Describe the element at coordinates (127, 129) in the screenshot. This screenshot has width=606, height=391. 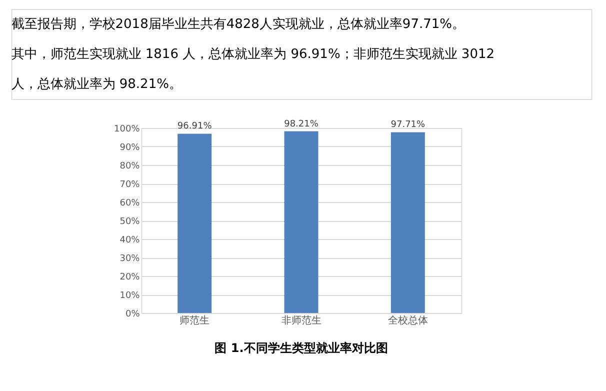
I see `y-tick-label: 100%` at that location.